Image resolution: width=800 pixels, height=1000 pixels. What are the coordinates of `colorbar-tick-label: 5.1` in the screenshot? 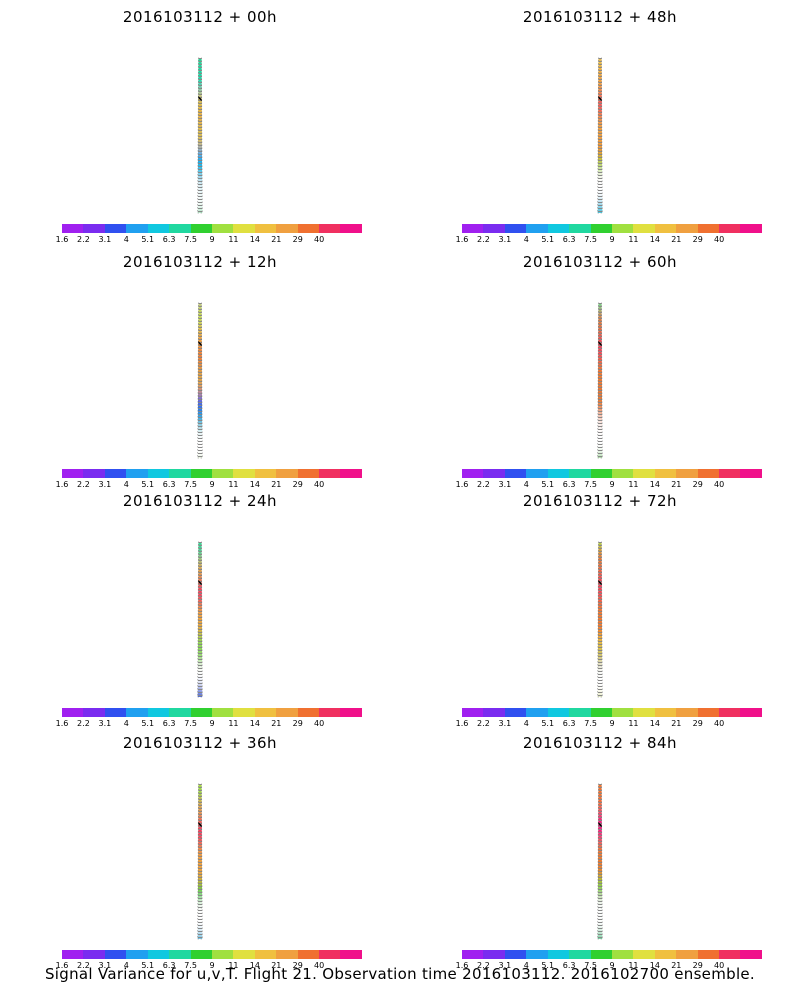 It's located at (148, 723).